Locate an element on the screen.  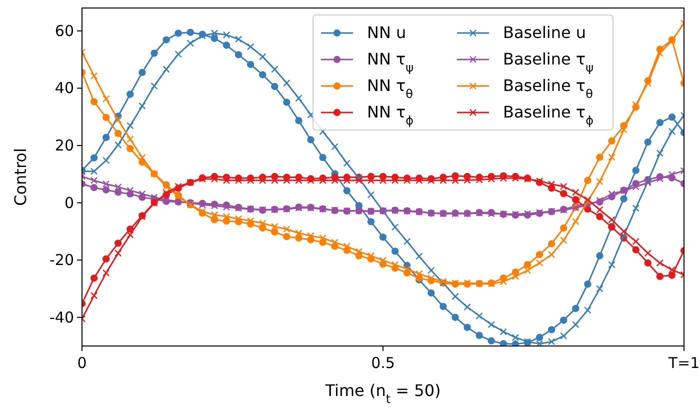
legend-label: Baseline u is located at coordinates (544, 32).